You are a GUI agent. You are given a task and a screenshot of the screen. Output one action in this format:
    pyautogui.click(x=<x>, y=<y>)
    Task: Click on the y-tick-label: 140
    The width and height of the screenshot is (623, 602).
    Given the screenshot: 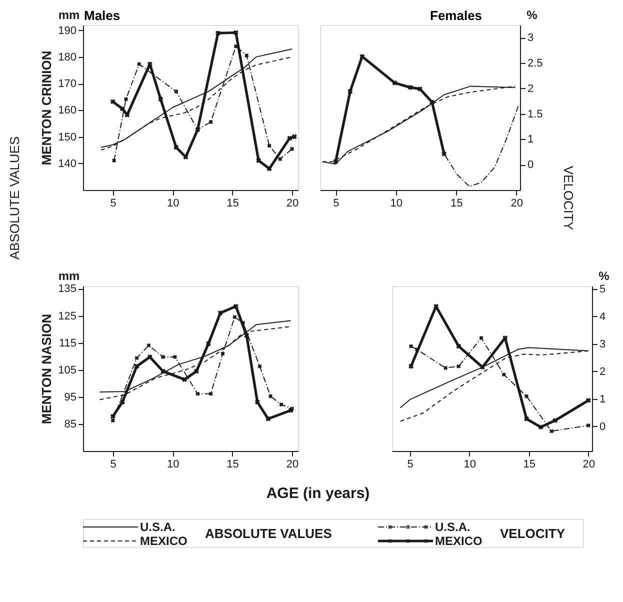 What is the action you would take?
    pyautogui.click(x=67, y=164)
    